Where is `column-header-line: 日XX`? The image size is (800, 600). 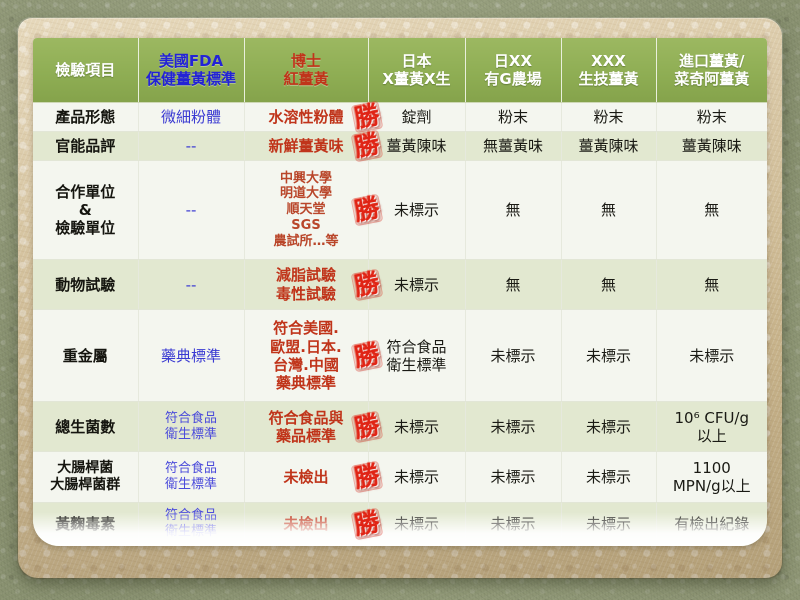 column-header-line: 日XX is located at coordinates (513, 60).